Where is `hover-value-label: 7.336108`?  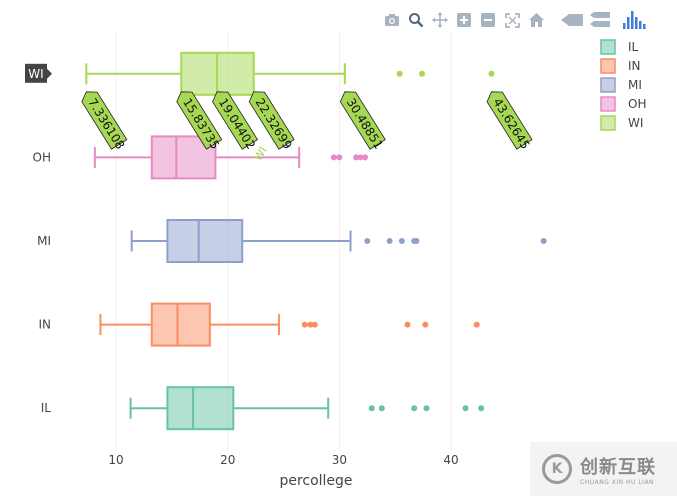 hover-value-label: 7.336108 is located at coordinates (104, 121).